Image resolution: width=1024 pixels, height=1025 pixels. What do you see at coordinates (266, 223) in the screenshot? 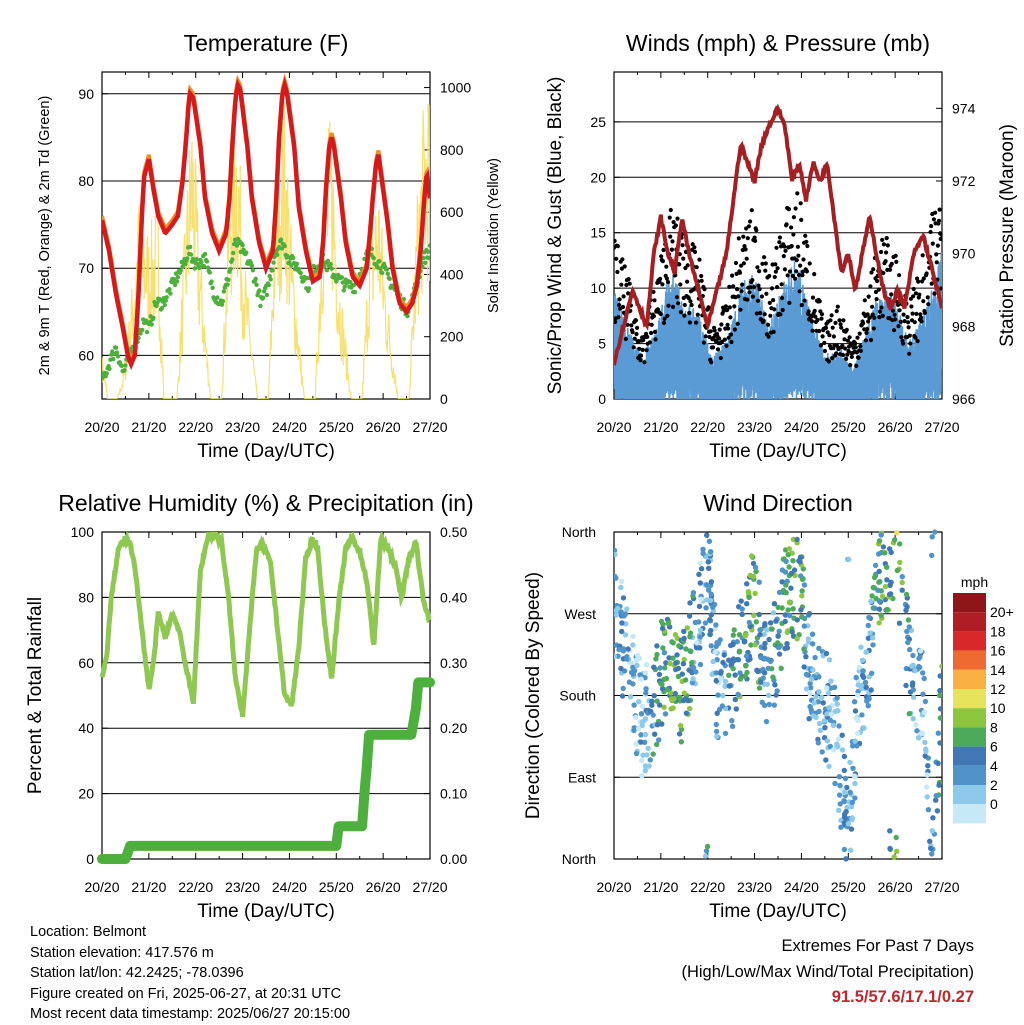
I see `temp-2m-series` at bounding box center [266, 223].